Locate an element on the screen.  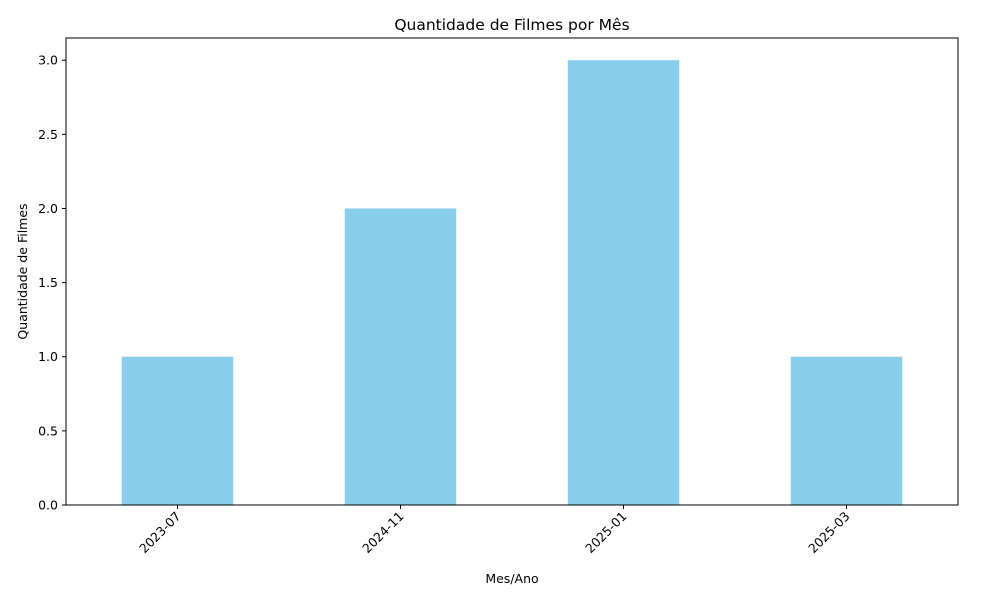
x-tick-label: 2025-01 is located at coordinates (606, 533).